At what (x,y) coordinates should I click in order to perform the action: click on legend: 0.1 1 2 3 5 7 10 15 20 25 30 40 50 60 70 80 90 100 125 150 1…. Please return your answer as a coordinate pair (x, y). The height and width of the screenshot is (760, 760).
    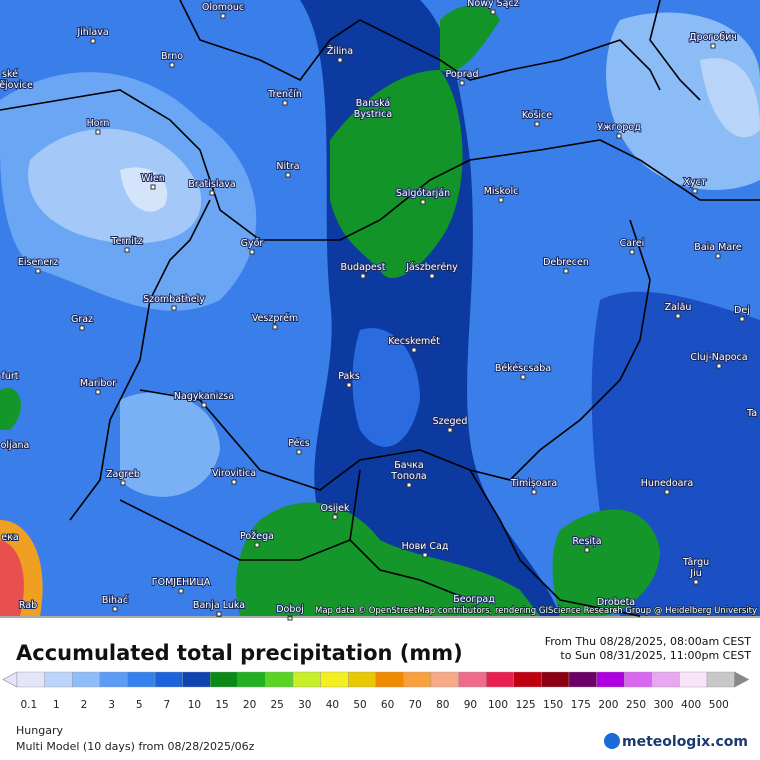
    Looking at the image, I should click on (376, 691).